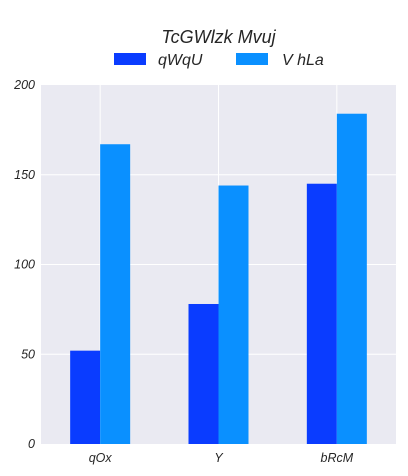 Image resolution: width=408 pixels, height=476 pixels. I want to click on legend-label: qWqU, so click(180, 60).